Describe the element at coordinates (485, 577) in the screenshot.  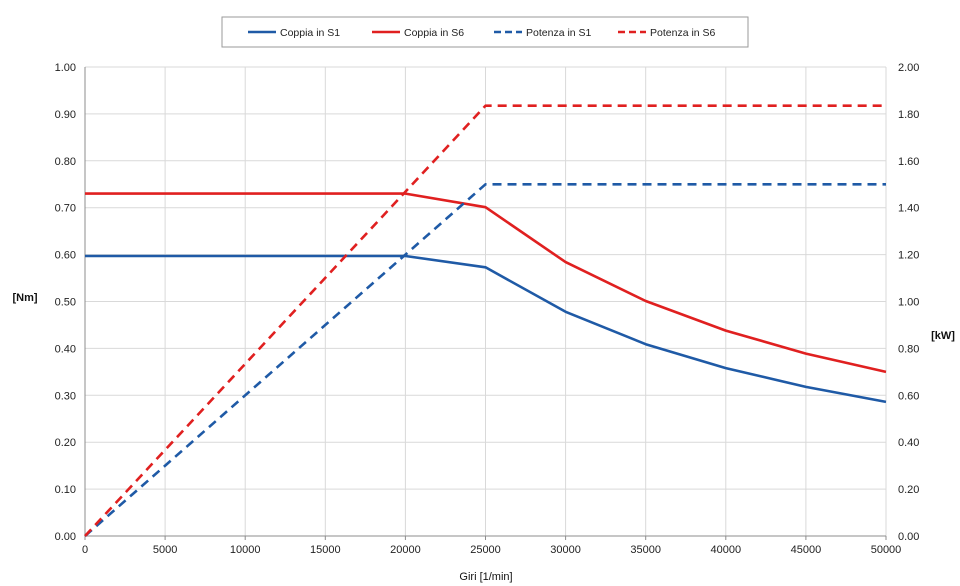
I see `x-axis-title: Giri [1/min]` at that location.